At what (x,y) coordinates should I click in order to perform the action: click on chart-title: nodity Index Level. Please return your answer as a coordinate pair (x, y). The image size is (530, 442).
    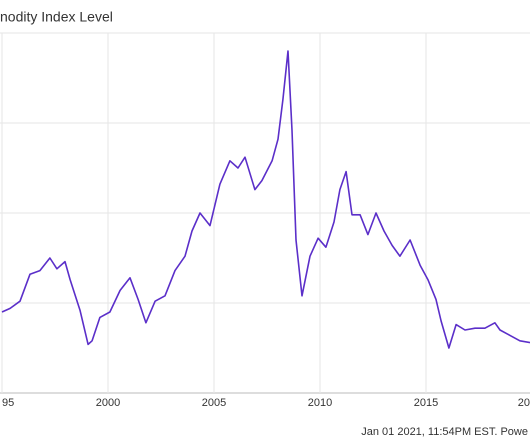
    Looking at the image, I should click on (56, 17).